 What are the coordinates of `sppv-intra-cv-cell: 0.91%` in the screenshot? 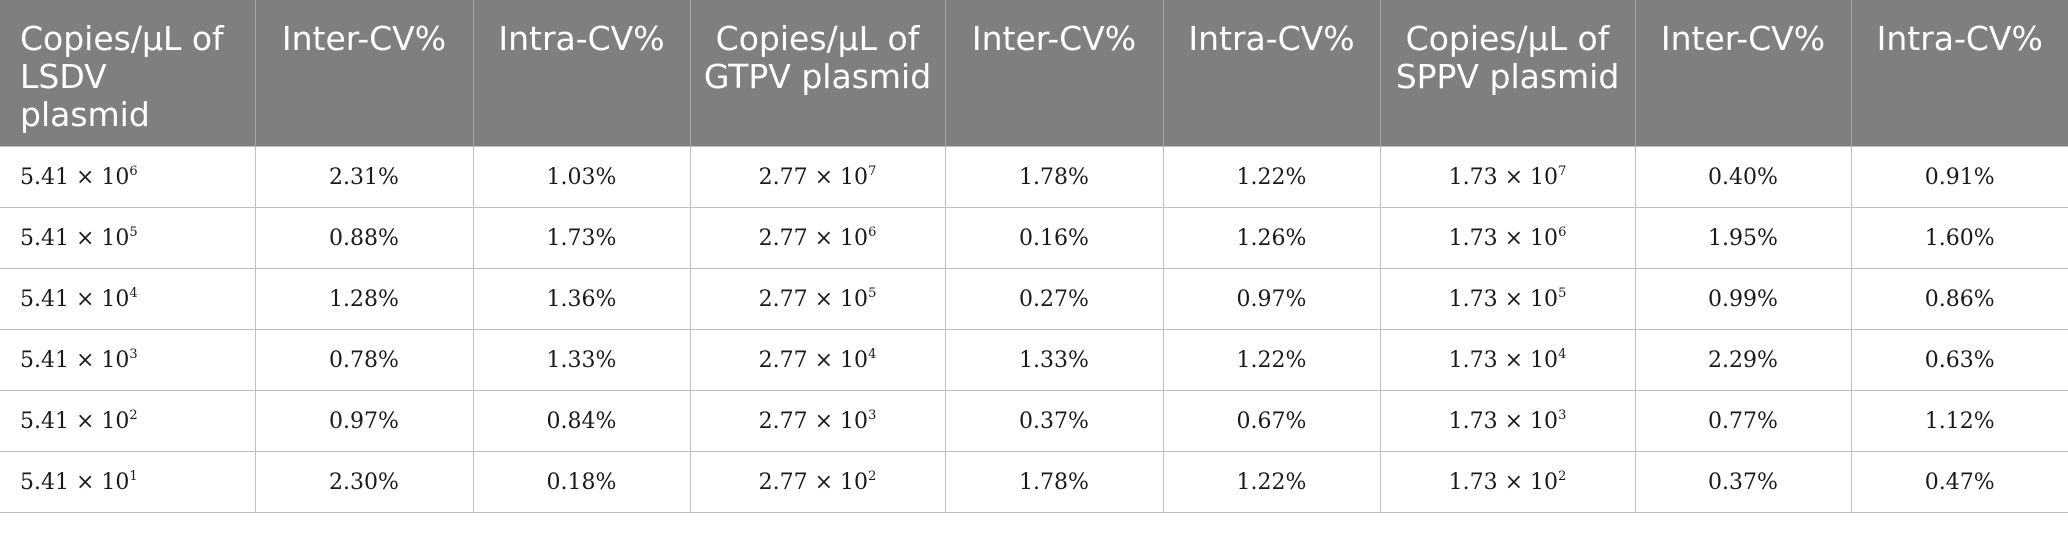 It's located at (1959, 177).